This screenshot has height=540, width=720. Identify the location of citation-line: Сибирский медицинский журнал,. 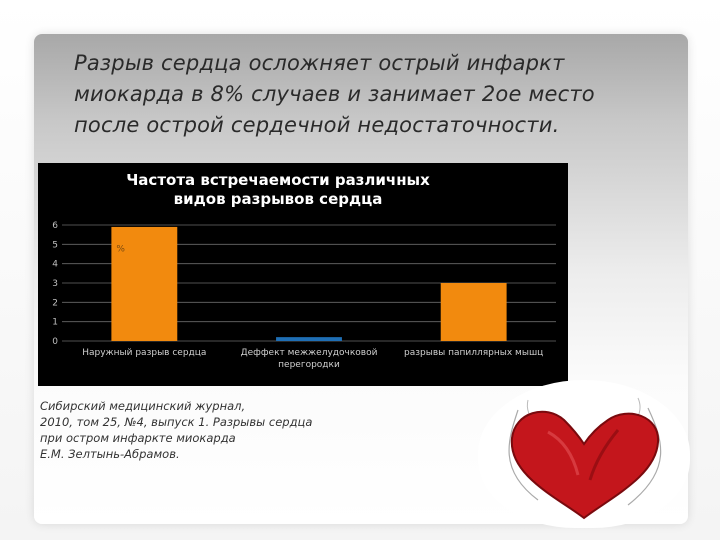
(143, 406).